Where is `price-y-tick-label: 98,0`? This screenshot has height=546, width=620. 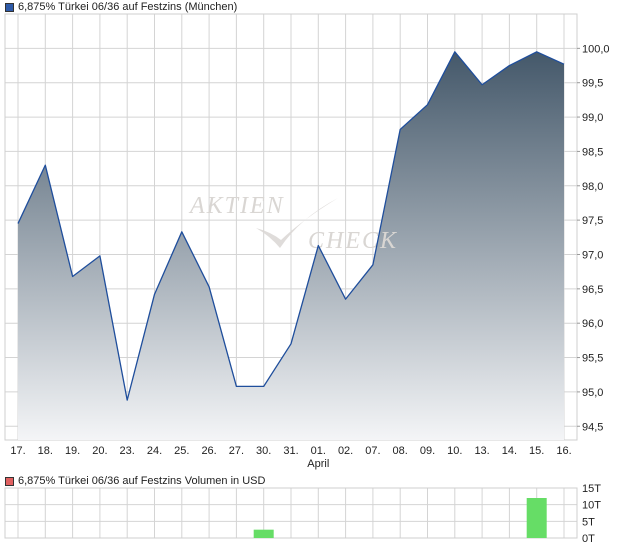
price-y-tick-label: 98,0 is located at coordinates (592, 187).